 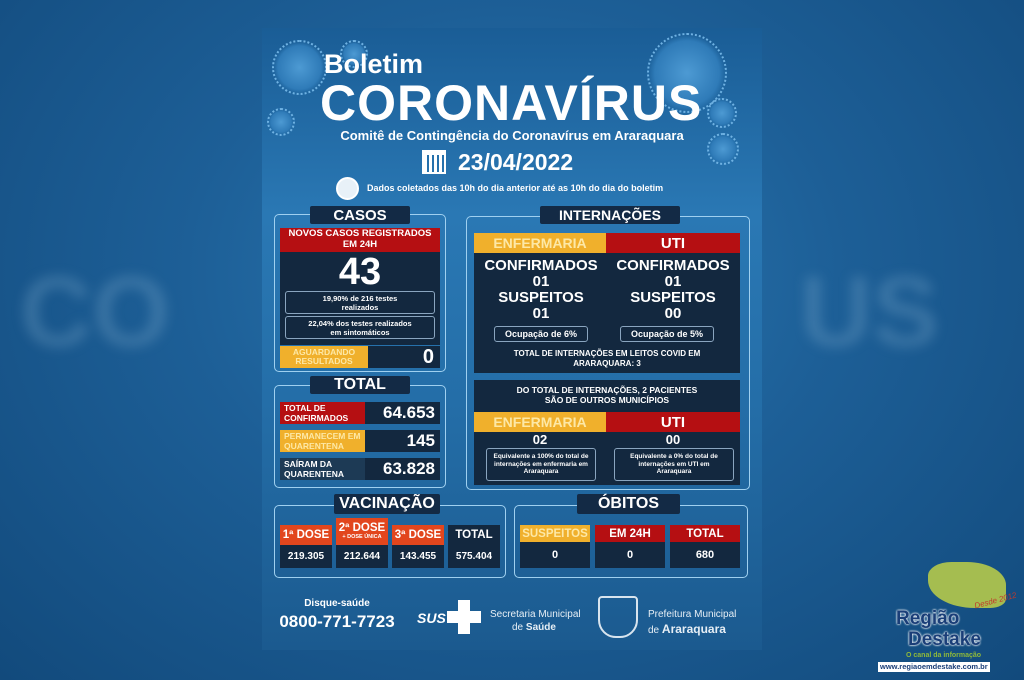 What do you see at coordinates (516, 162) in the screenshot?
I see `bulletin-date: 23/04/2022` at bounding box center [516, 162].